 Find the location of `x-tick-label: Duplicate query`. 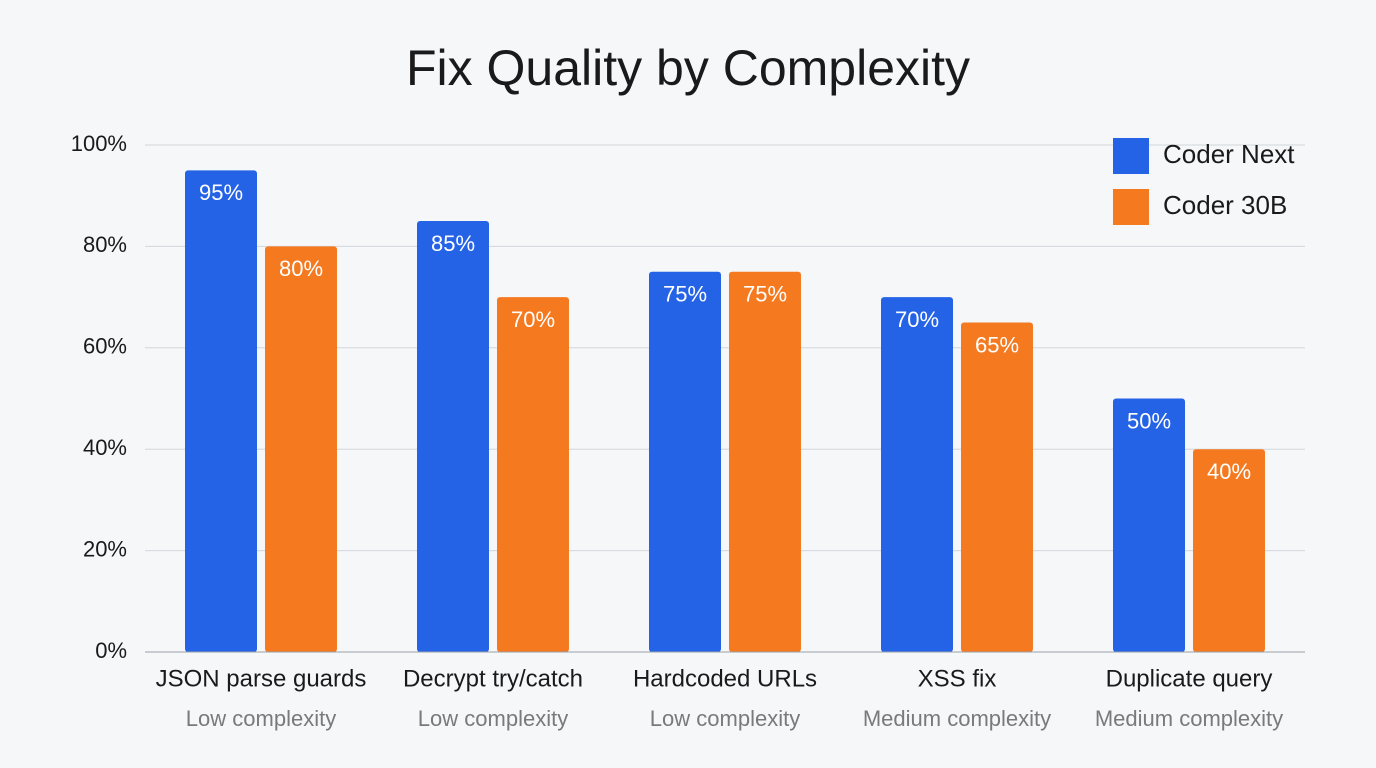

x-tick-label: Duplicate query is located at coordinates (1189, 678).